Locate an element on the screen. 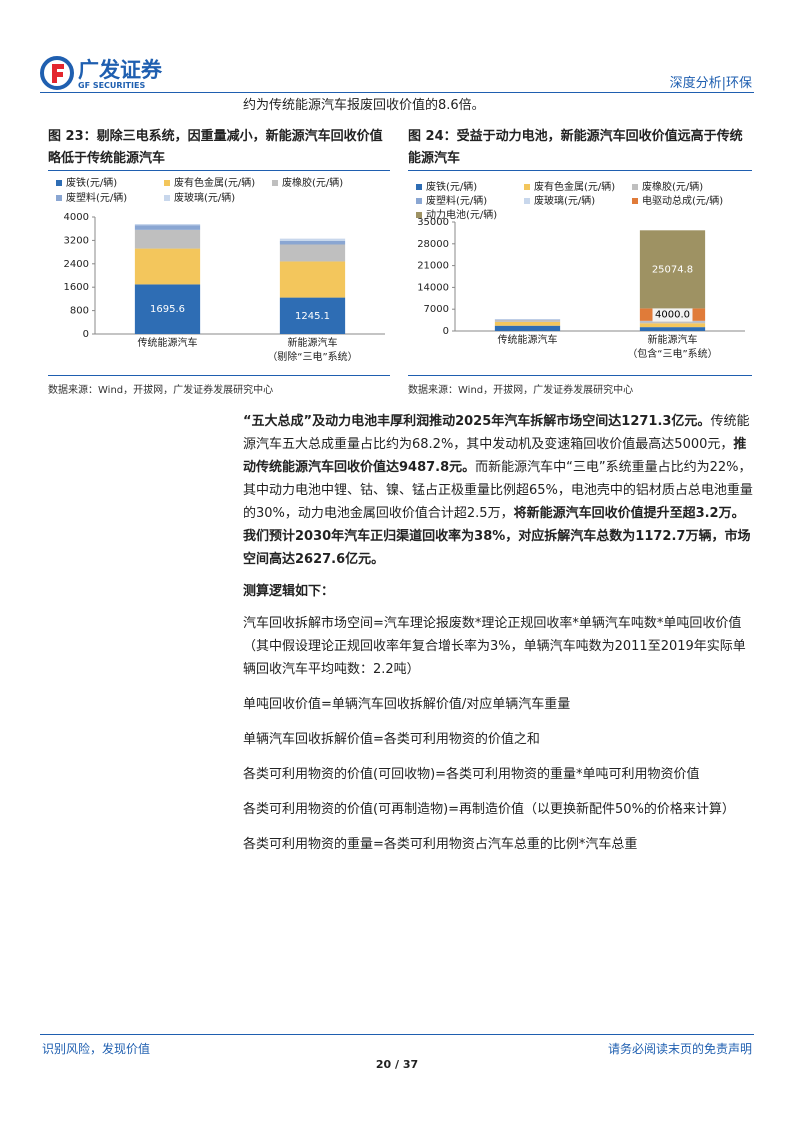  x-tick-label: 新能源汽车 （剔除“三电”系统） is located at coordinates (312, 350).